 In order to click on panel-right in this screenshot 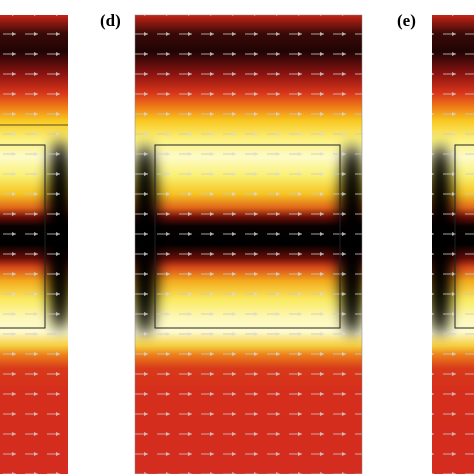, I will do `click(453, 244)`.